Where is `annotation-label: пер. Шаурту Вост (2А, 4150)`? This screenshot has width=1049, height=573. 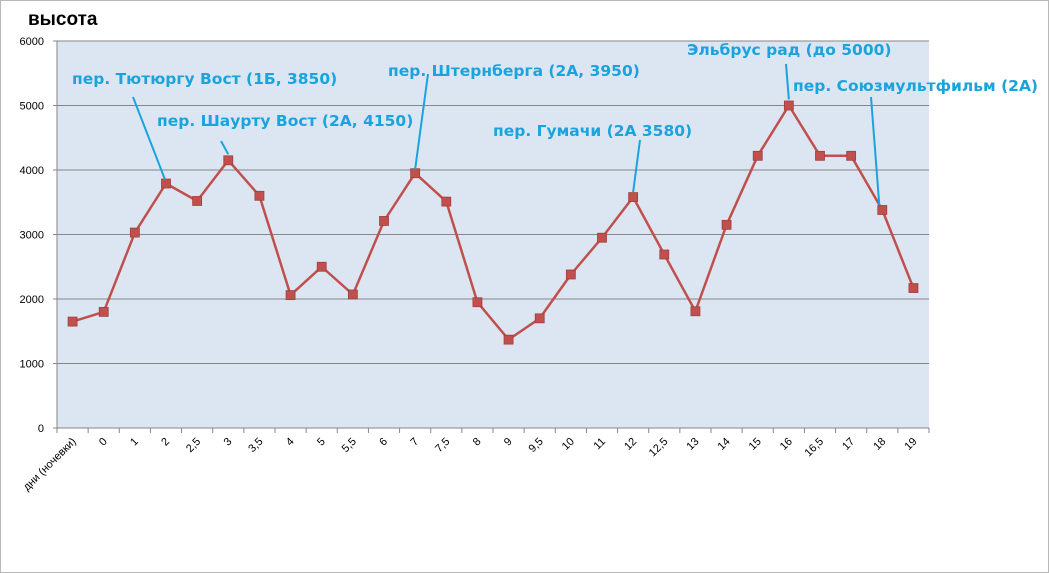
annotation-label: пер. Шаурту Вост (2А, 4150) is located at coordinates (285, 121).